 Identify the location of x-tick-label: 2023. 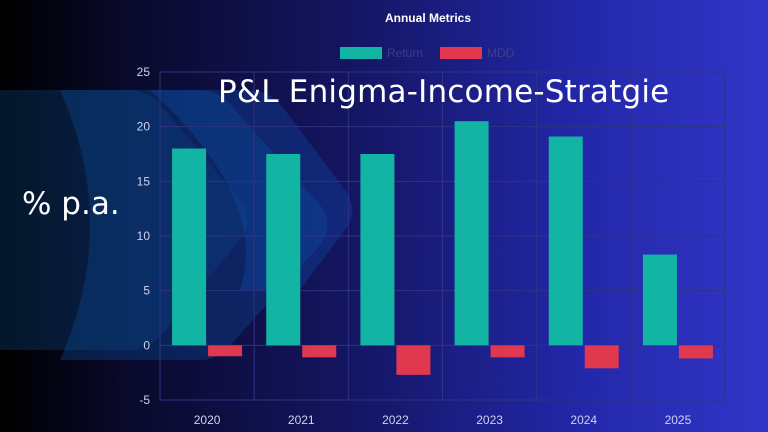
(489, 420).